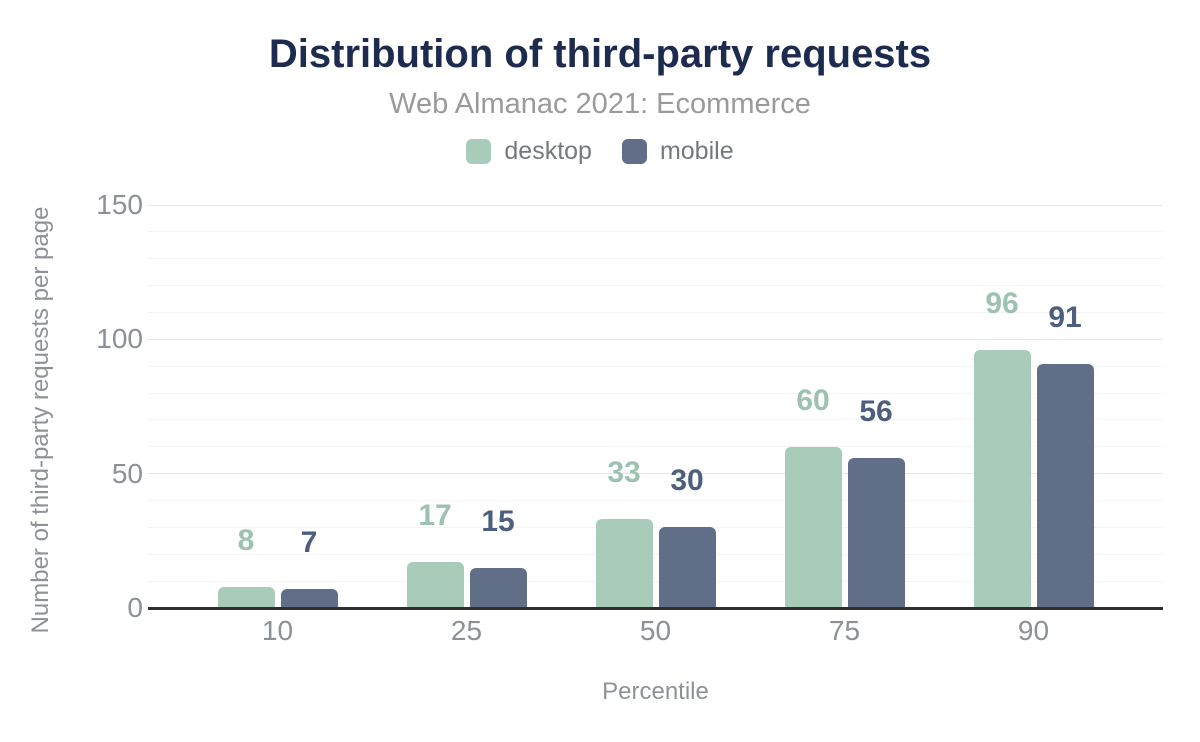 This screenshot has width=1200, height=742. What do you see at coordinates (498, 521) in the screenshot?
I see `data-label-mobile-p25: 15` at bounding box center [498, 521].